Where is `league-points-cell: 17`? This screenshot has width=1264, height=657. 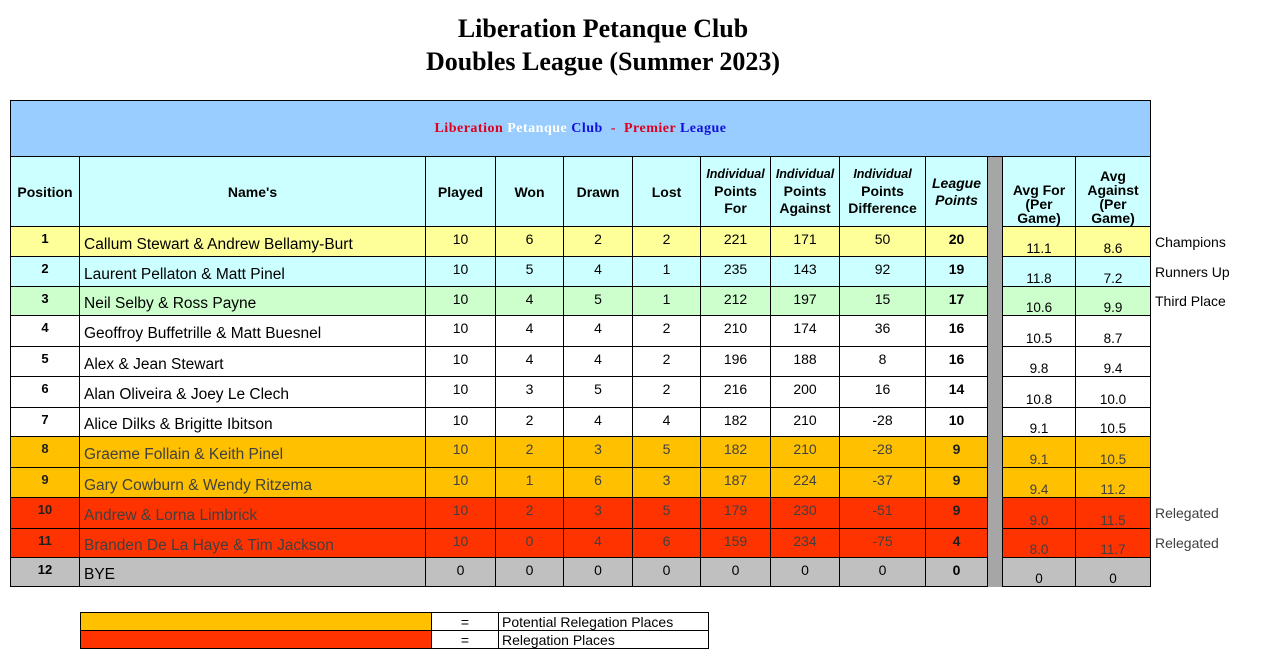
league-points-cell: 17 is located at coordinates (956, 301).